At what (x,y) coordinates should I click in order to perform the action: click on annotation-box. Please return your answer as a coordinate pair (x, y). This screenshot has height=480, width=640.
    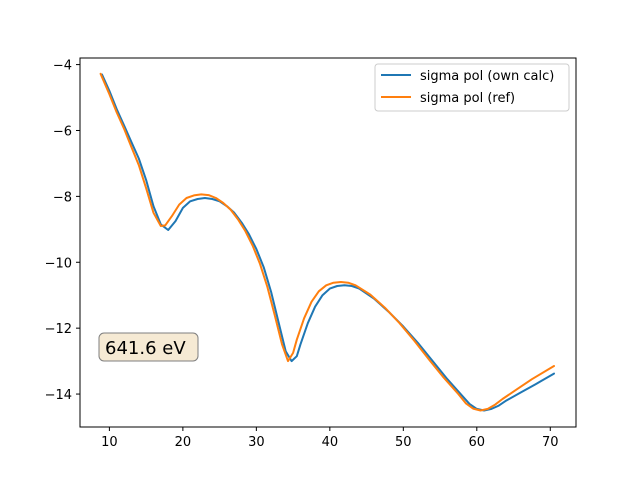
    Looking at the image, I should click on (148, 347).